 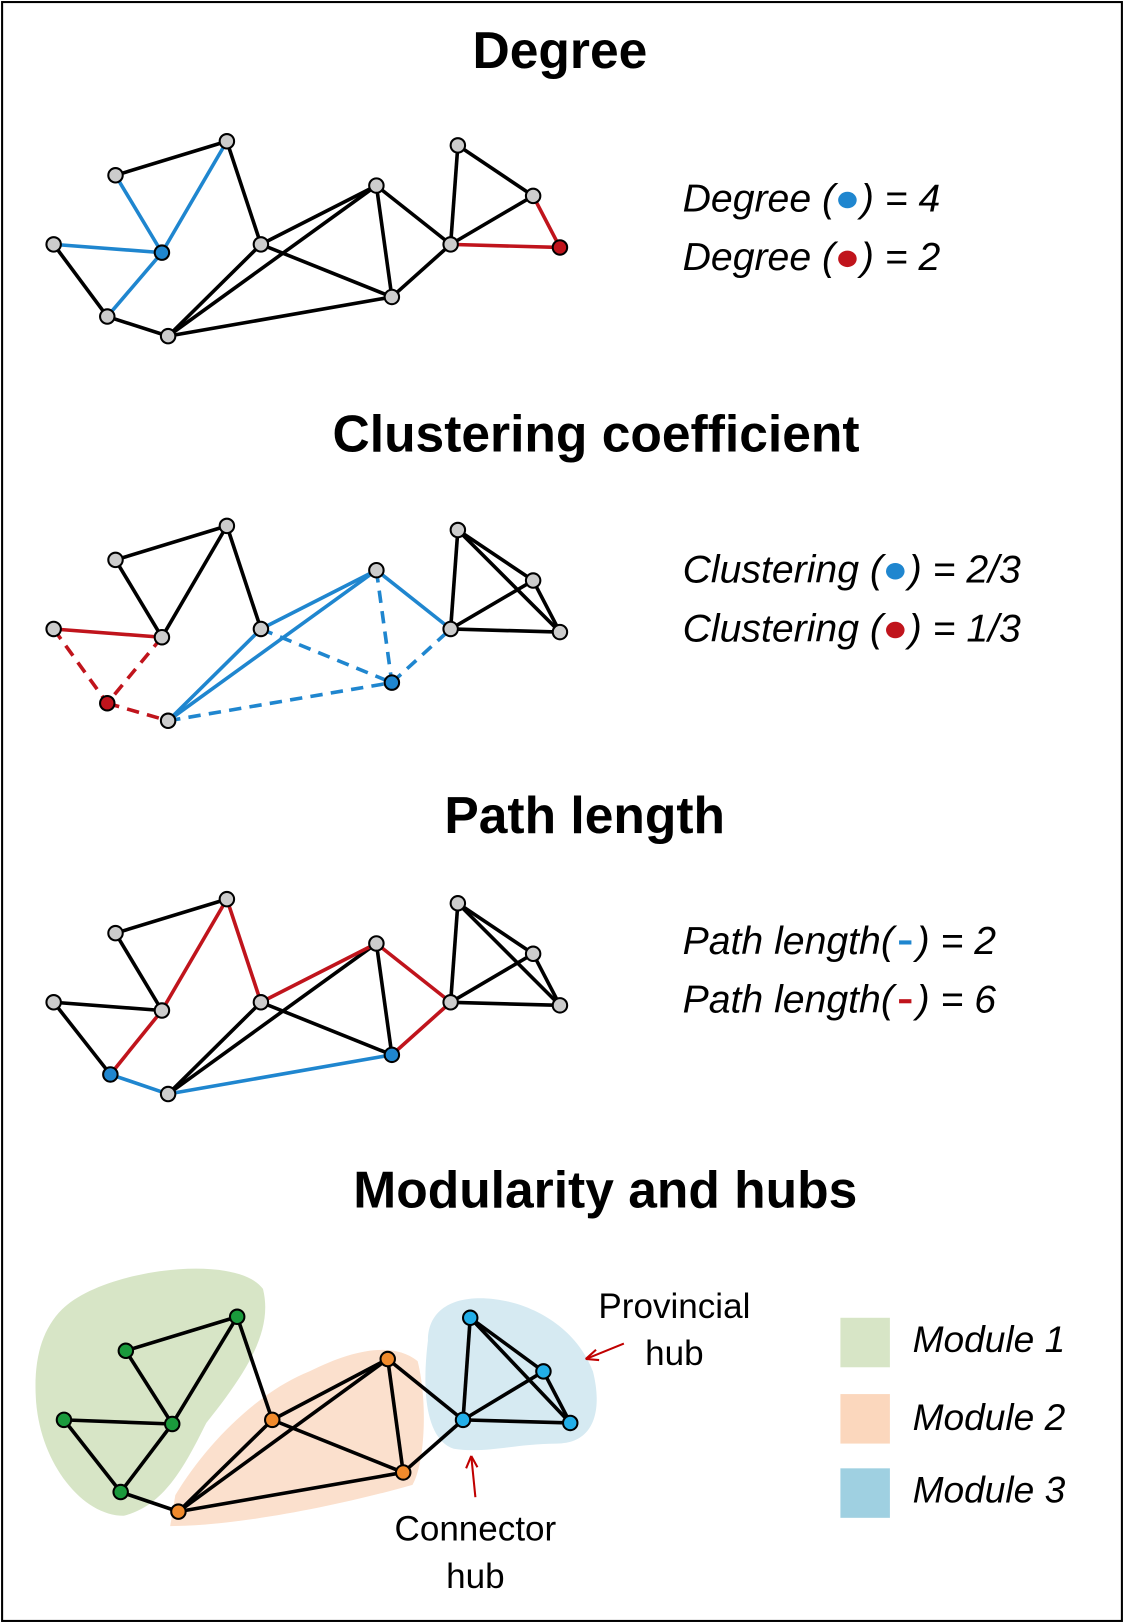 I want to click on equation-suffix: ) = 1/3, so click(x=963, y=628).